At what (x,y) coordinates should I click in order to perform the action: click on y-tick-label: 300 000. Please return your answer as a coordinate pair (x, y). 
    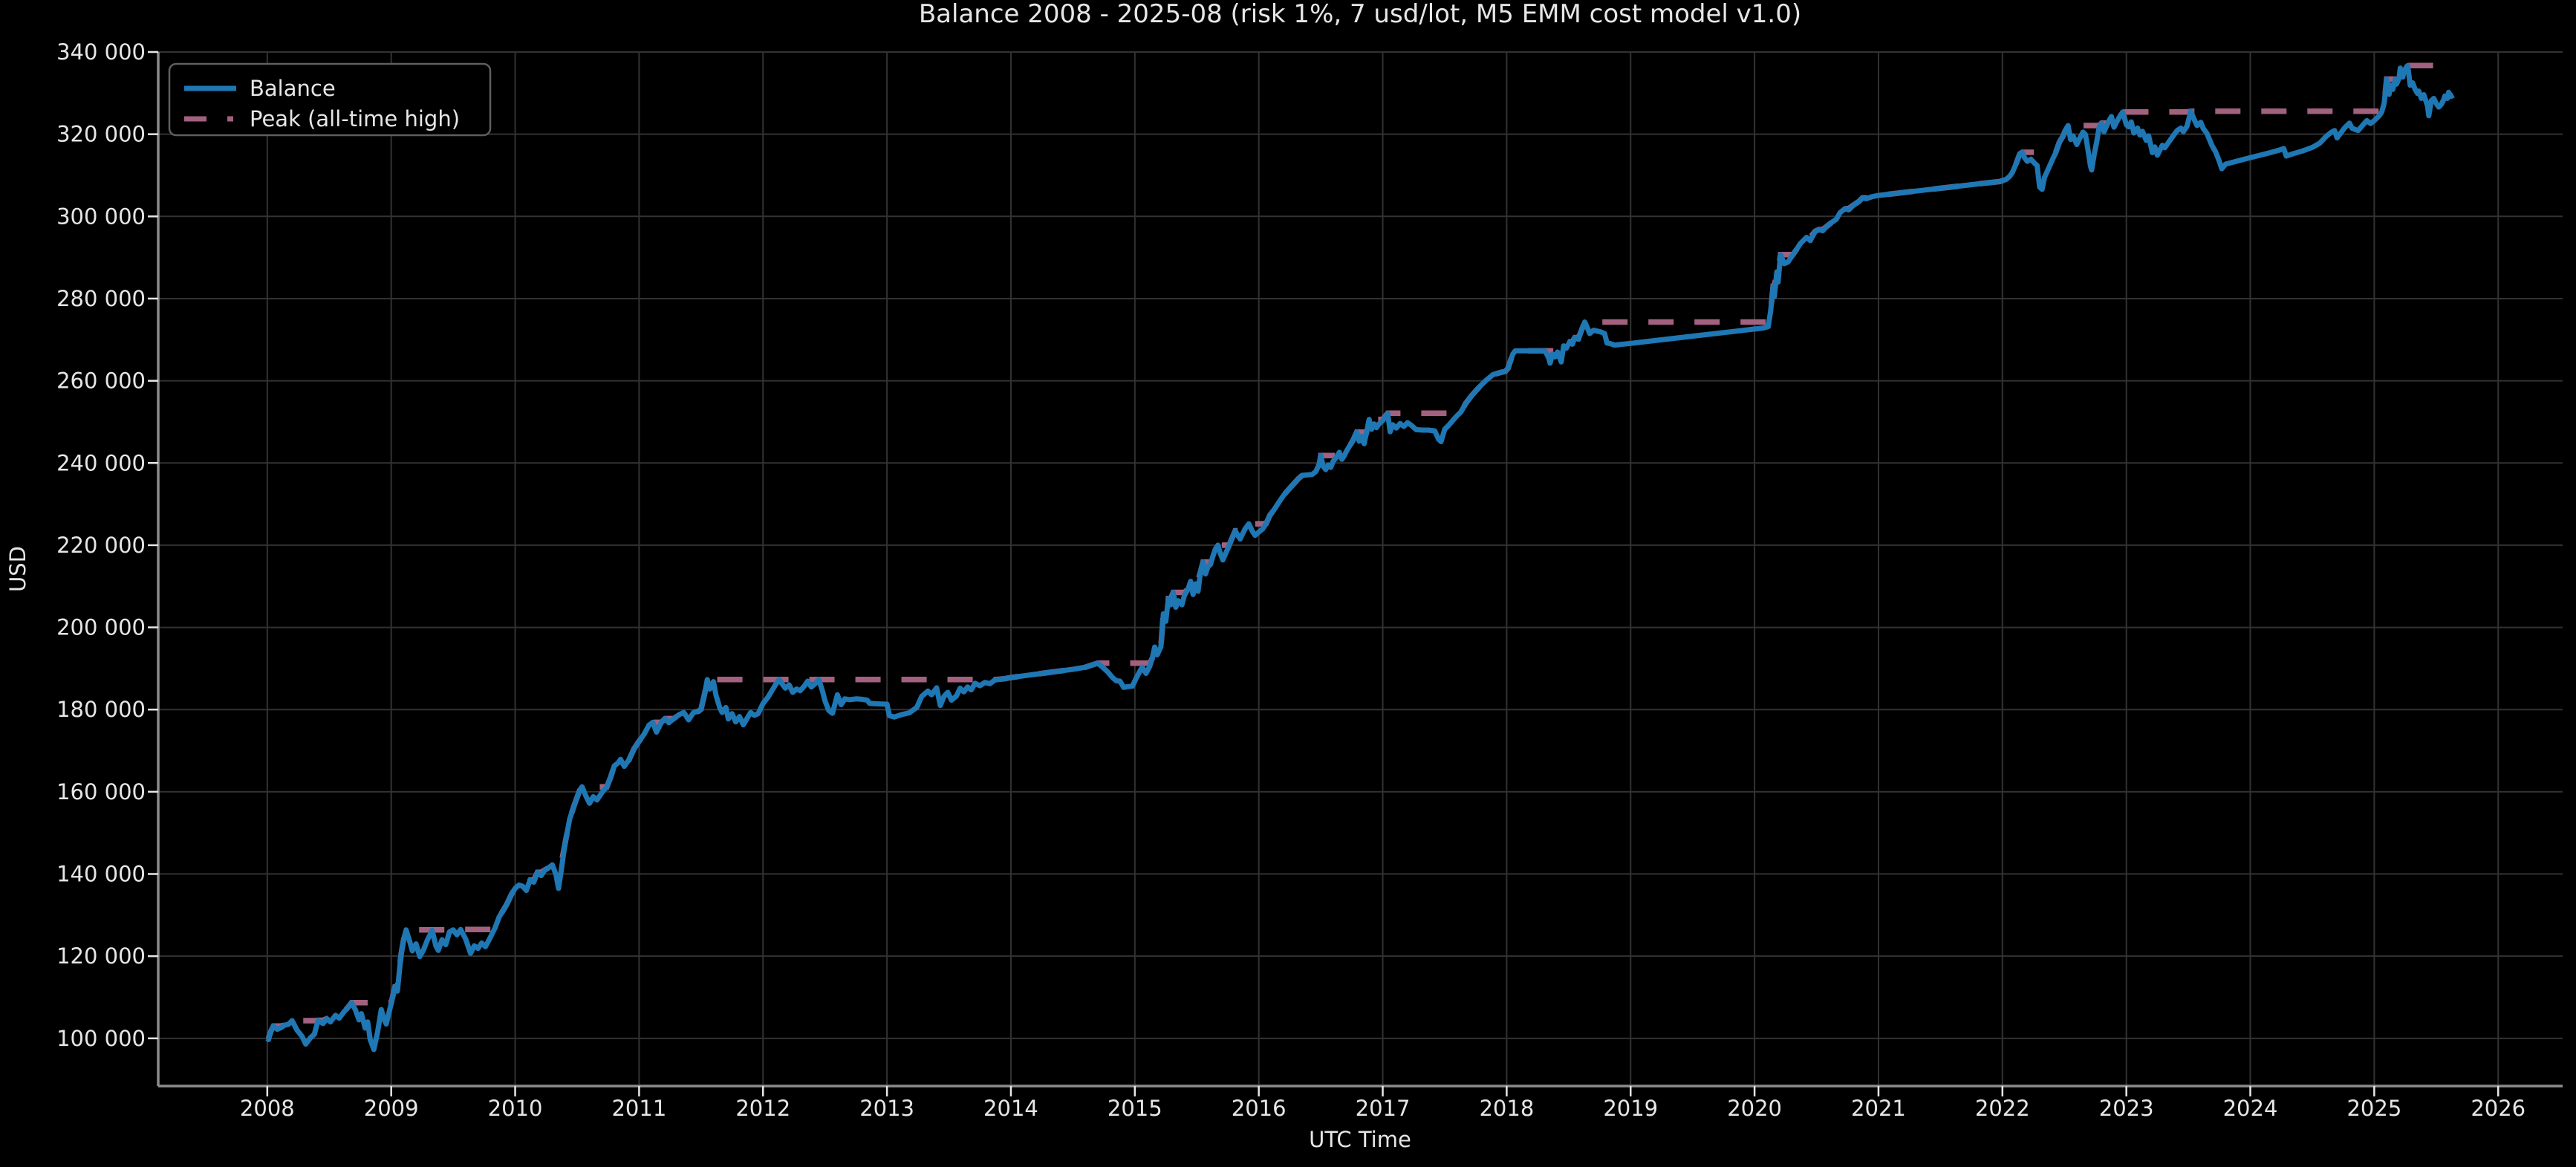
    Looking at the image, I should click on (101, 216).